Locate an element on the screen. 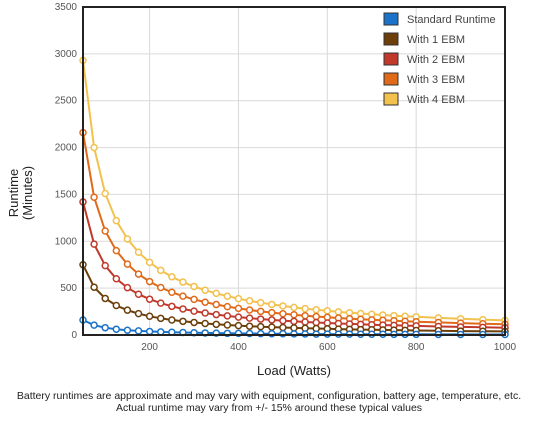  legend-item: Standard Runtime is located at coordinates (439, 19).